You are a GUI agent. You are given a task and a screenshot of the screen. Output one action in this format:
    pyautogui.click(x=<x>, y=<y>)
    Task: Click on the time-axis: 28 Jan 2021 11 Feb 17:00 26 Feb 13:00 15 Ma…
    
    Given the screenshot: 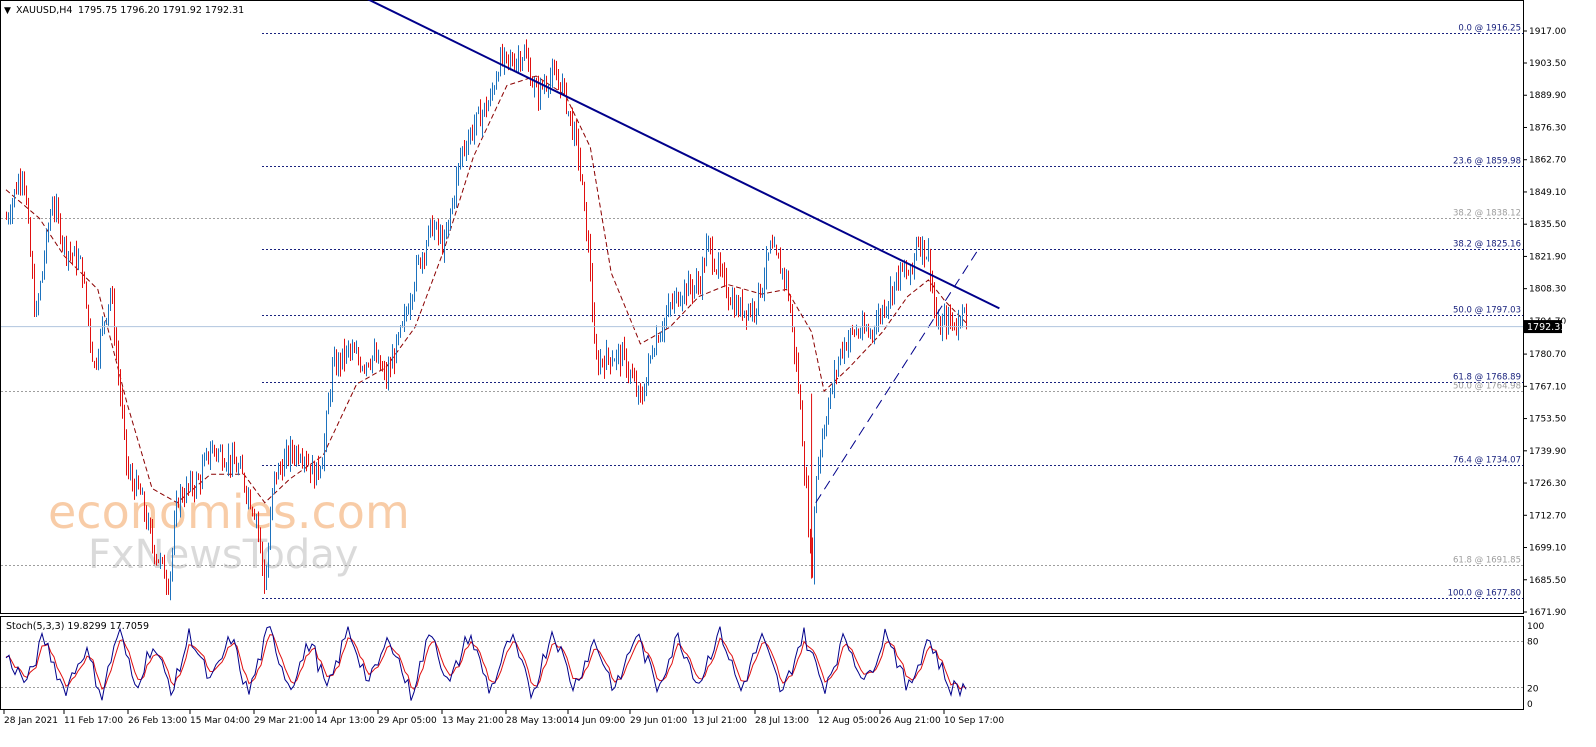 What is the action you would take?
    pyautogui.click(x=503, y=718)
    